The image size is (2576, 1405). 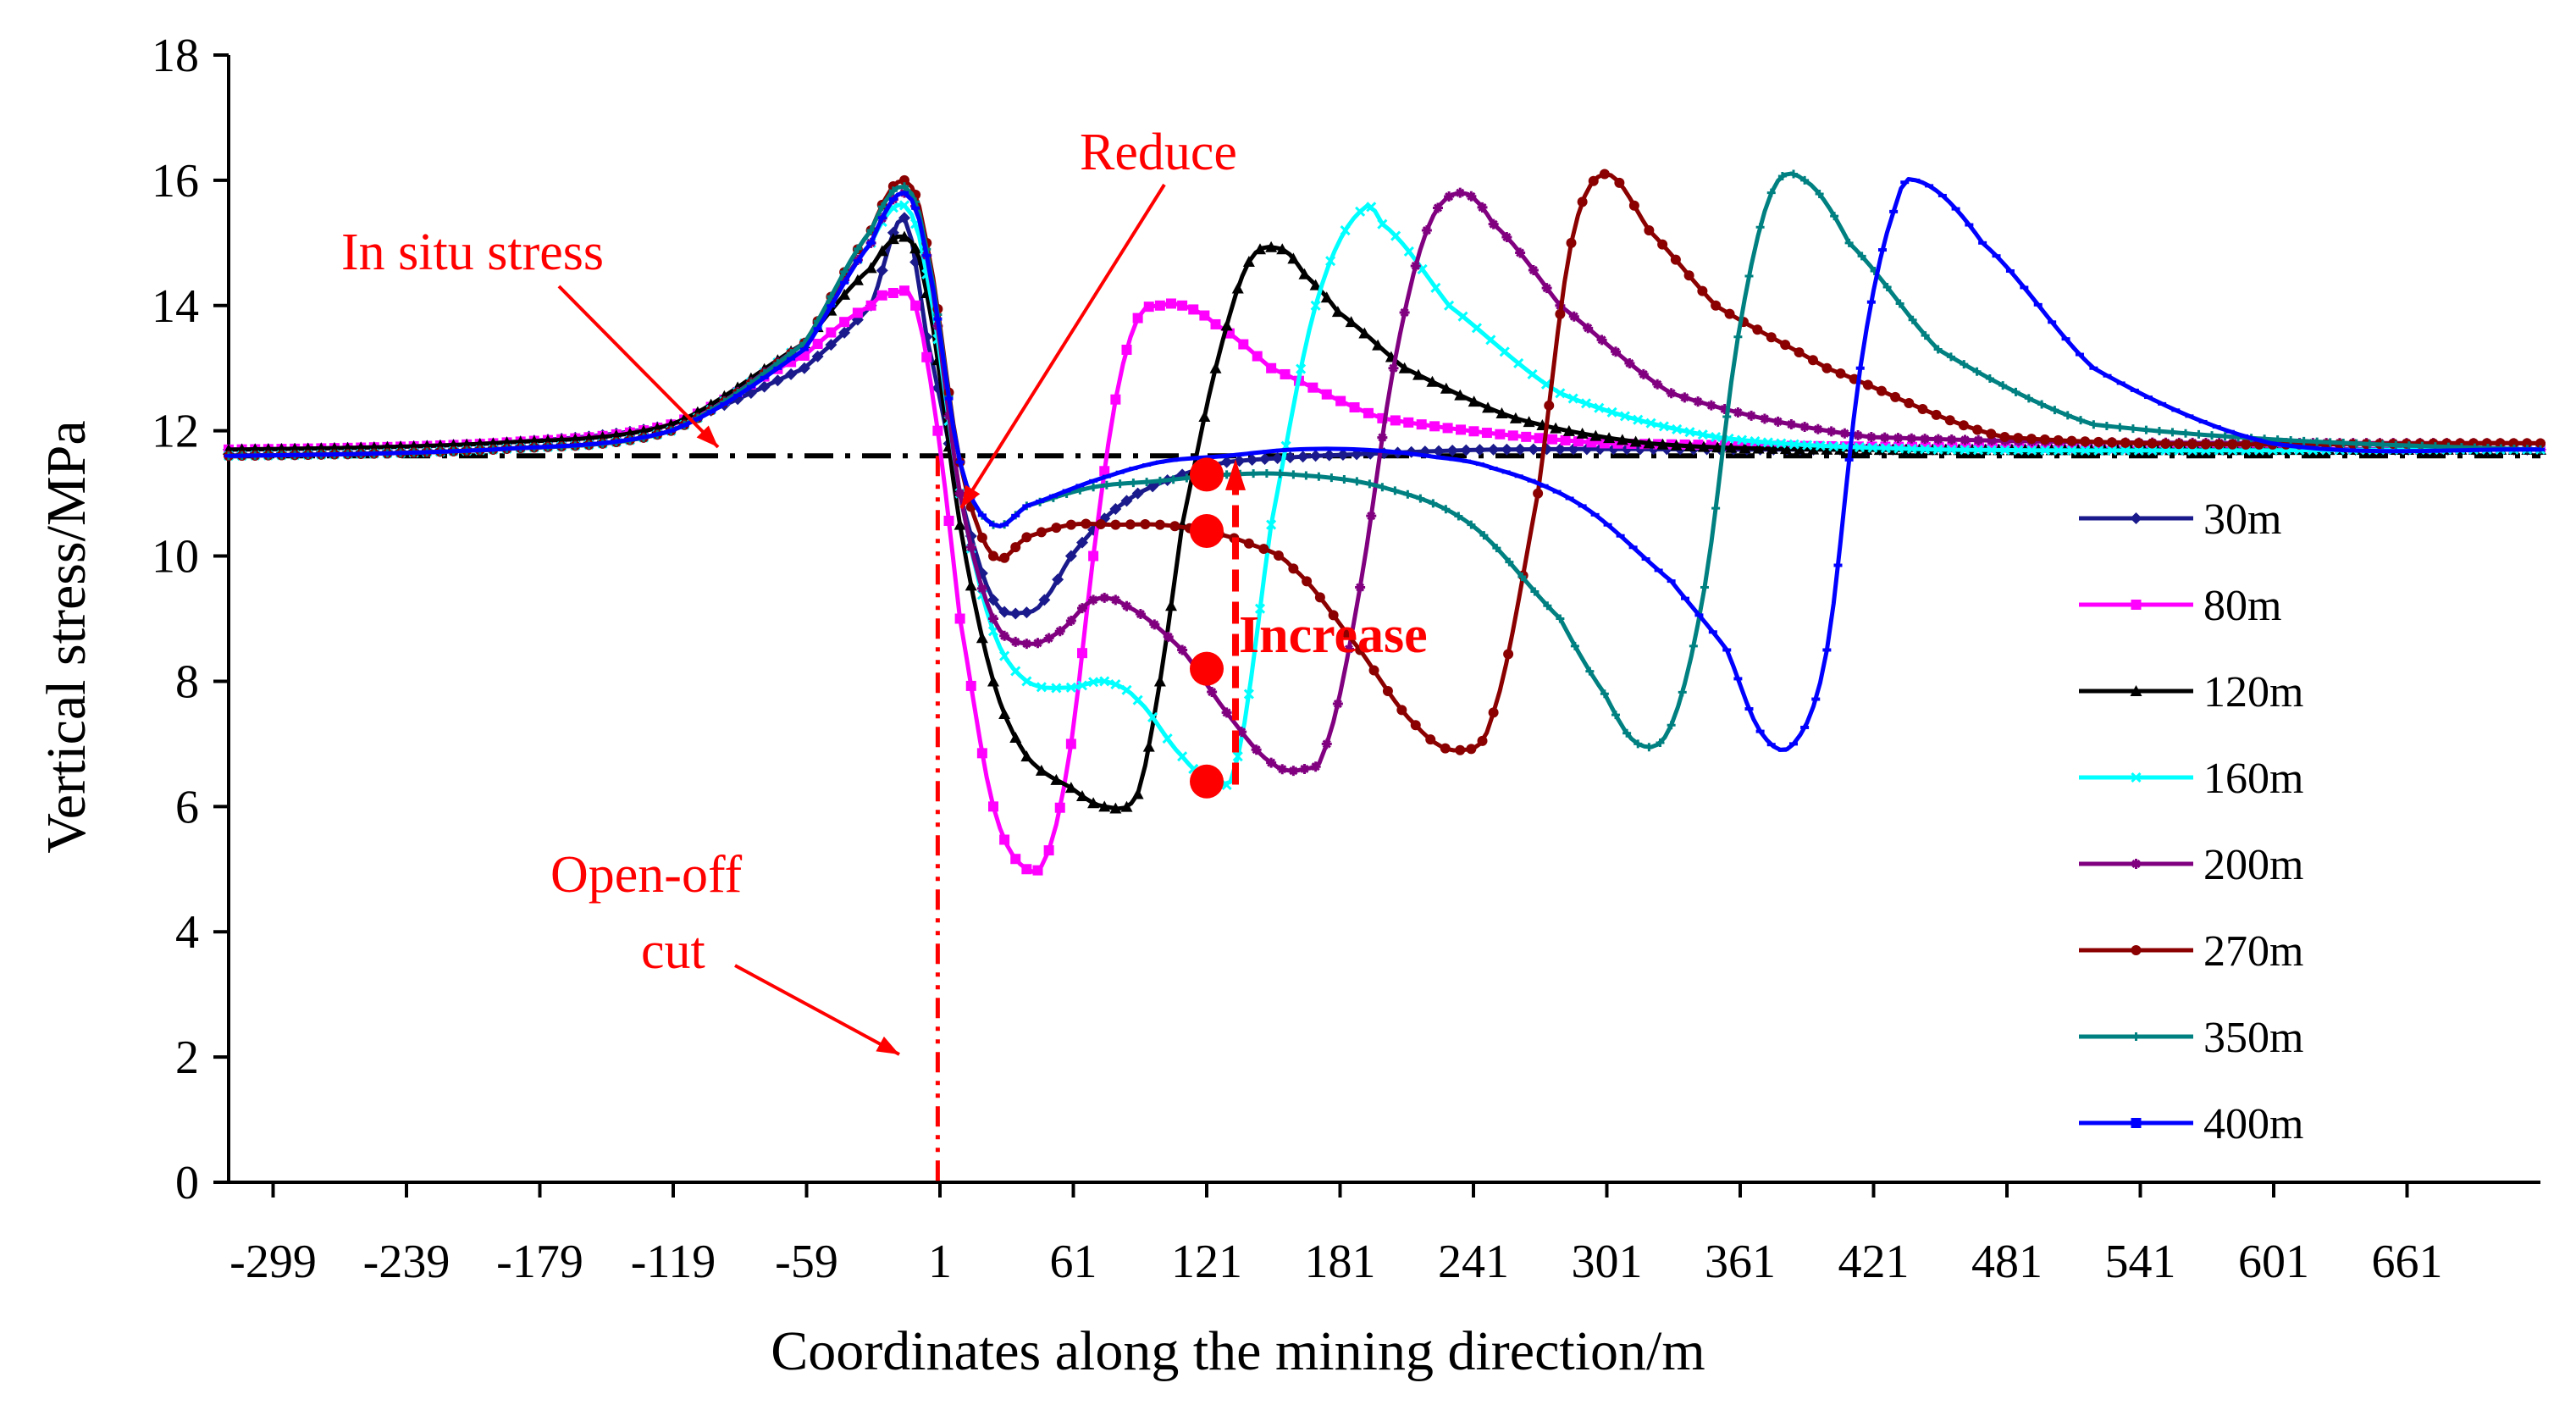 I want to click on legend: 30m 80m 120m 160m 200m 270m 350m 400m, so click(x=2191, y=822).